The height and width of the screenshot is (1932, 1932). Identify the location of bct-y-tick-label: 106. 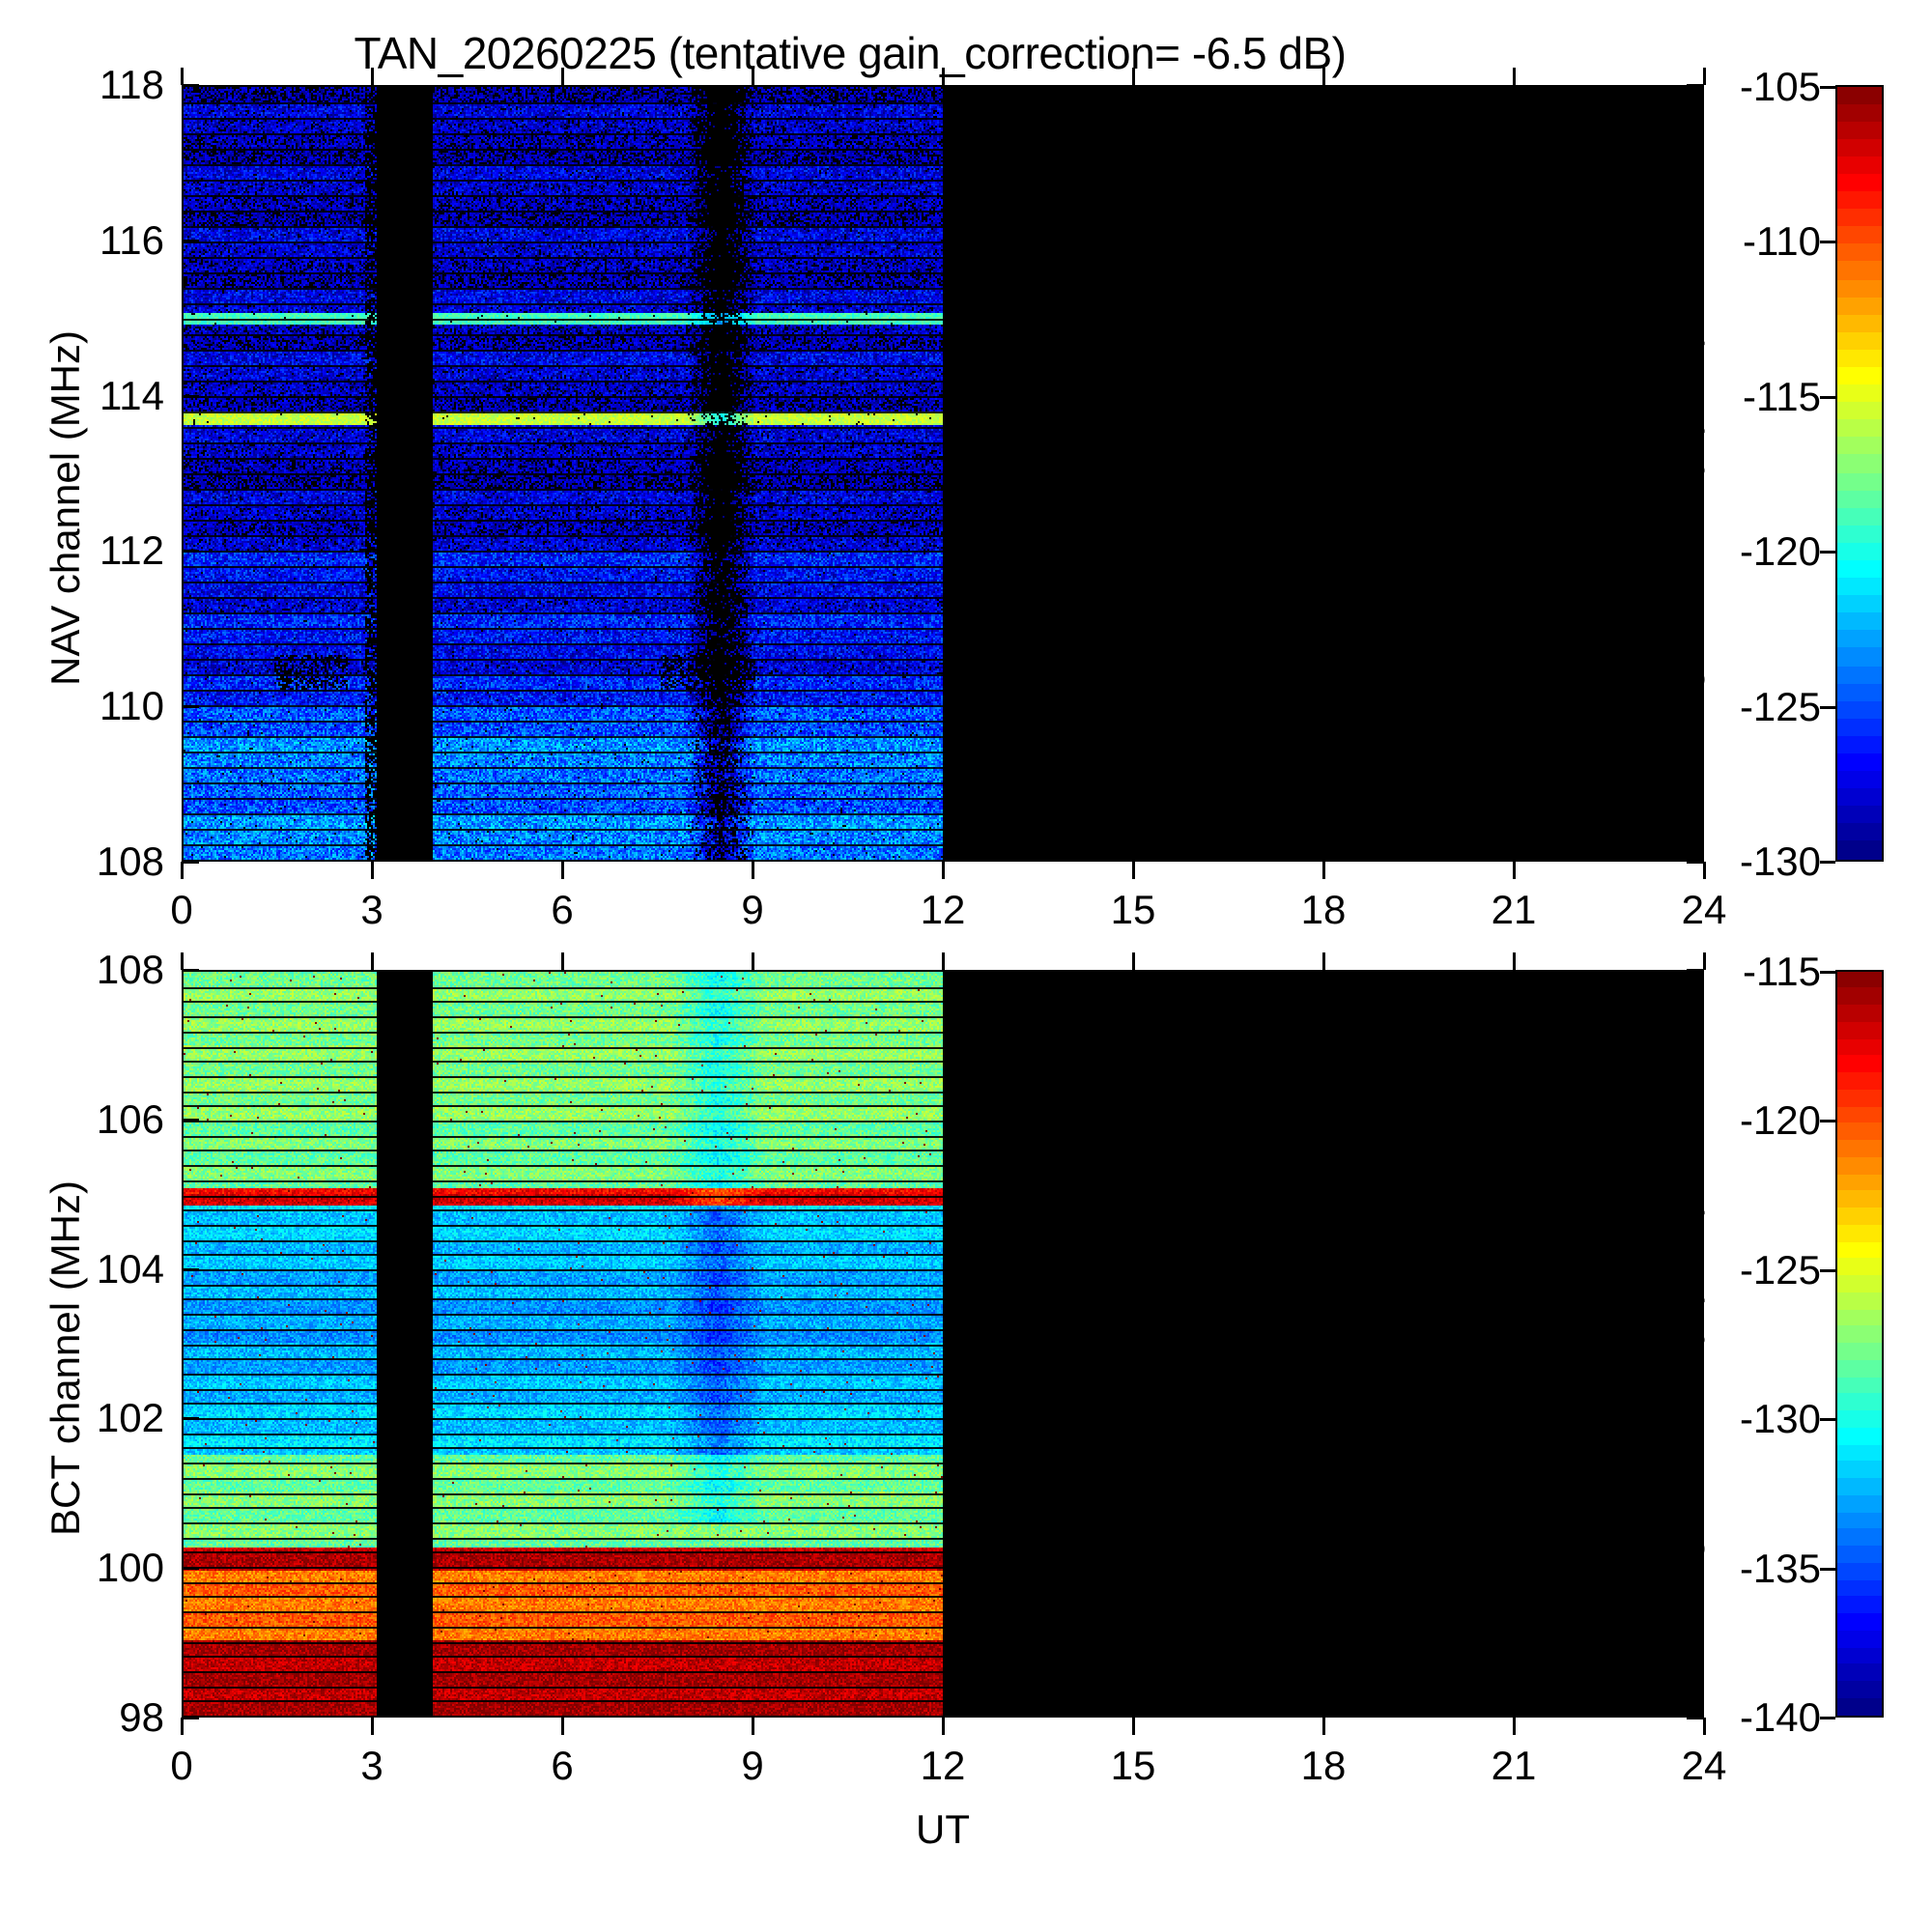
(130, 1118).